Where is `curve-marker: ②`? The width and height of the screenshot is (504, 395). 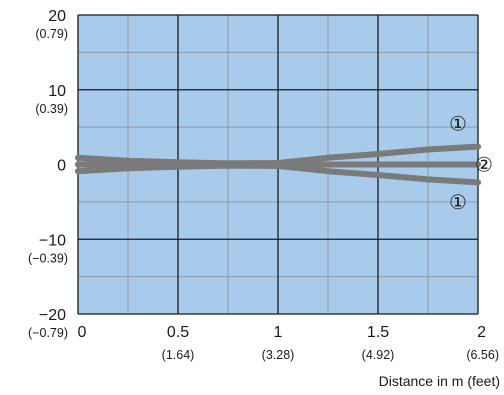 curve-marker: ② is located at coordinates (484, 165).